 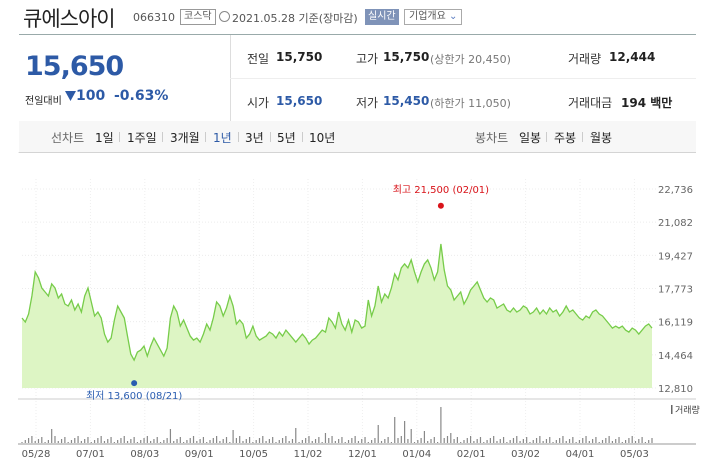 I want to click on stock-name: 큐에스아이, so click(x=69, y=19).